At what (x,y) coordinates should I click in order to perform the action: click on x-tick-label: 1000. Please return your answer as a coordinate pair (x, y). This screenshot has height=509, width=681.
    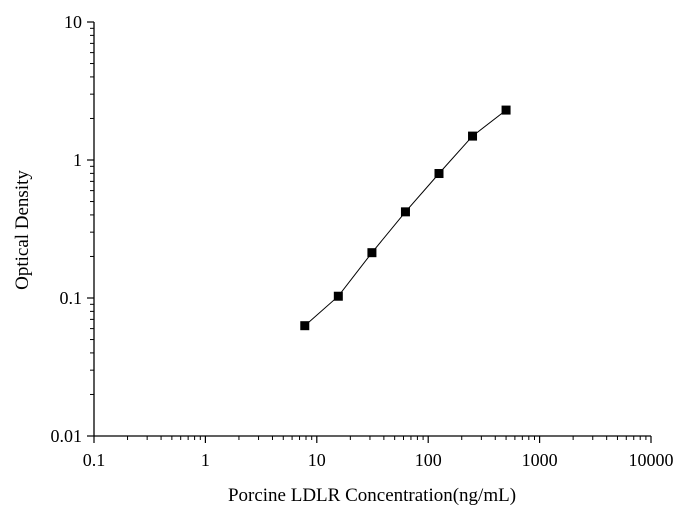
    Looking at the image, I should click on (540, 460).